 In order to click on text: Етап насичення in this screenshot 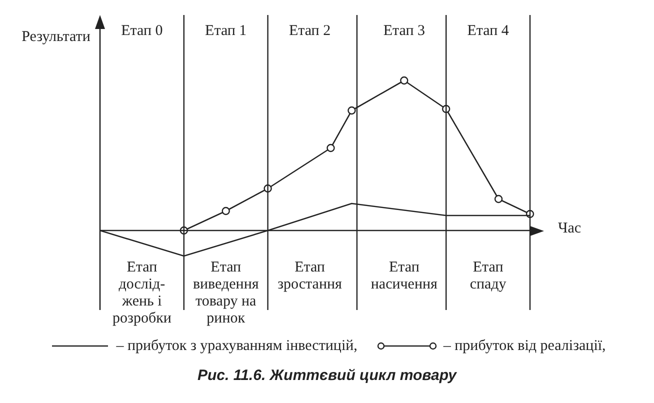, I will do `click(404, 275)`.